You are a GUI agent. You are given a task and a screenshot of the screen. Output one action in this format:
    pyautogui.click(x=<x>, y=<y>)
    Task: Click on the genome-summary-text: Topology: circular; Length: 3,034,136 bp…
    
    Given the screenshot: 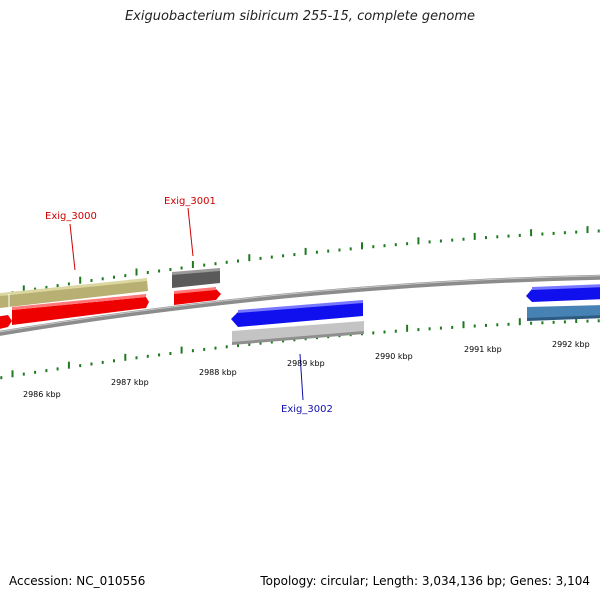 What is the action you would take?
    pyautogui.click(x=425, y=581)
    